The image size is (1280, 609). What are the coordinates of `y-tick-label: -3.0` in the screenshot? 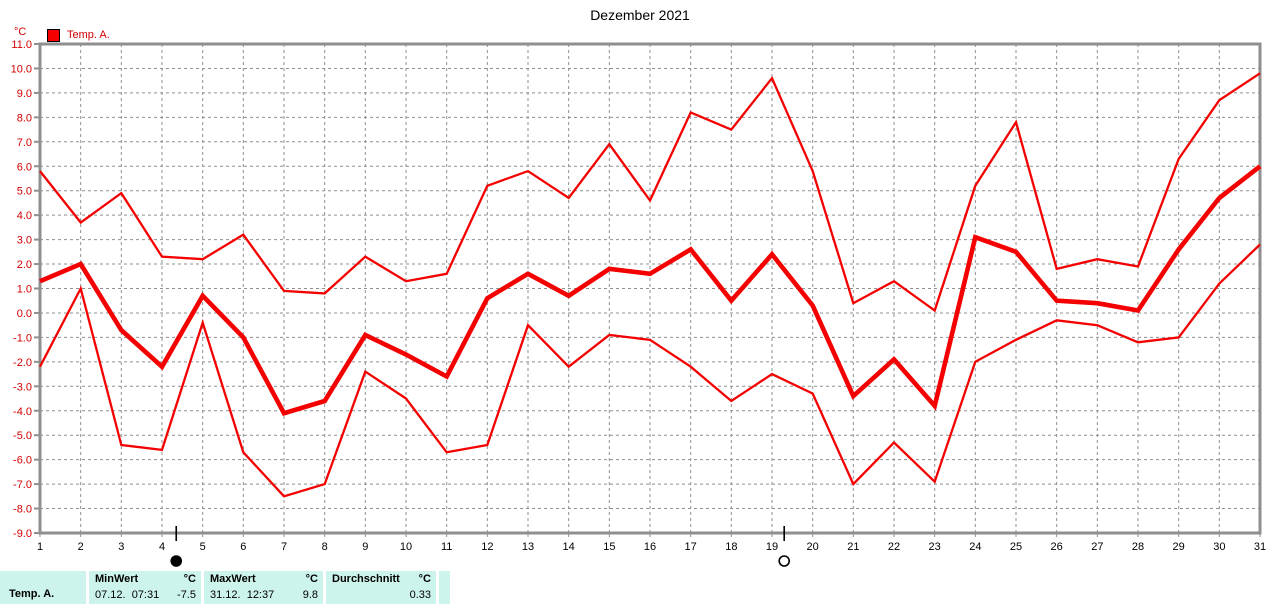 It's located at (22, 387).